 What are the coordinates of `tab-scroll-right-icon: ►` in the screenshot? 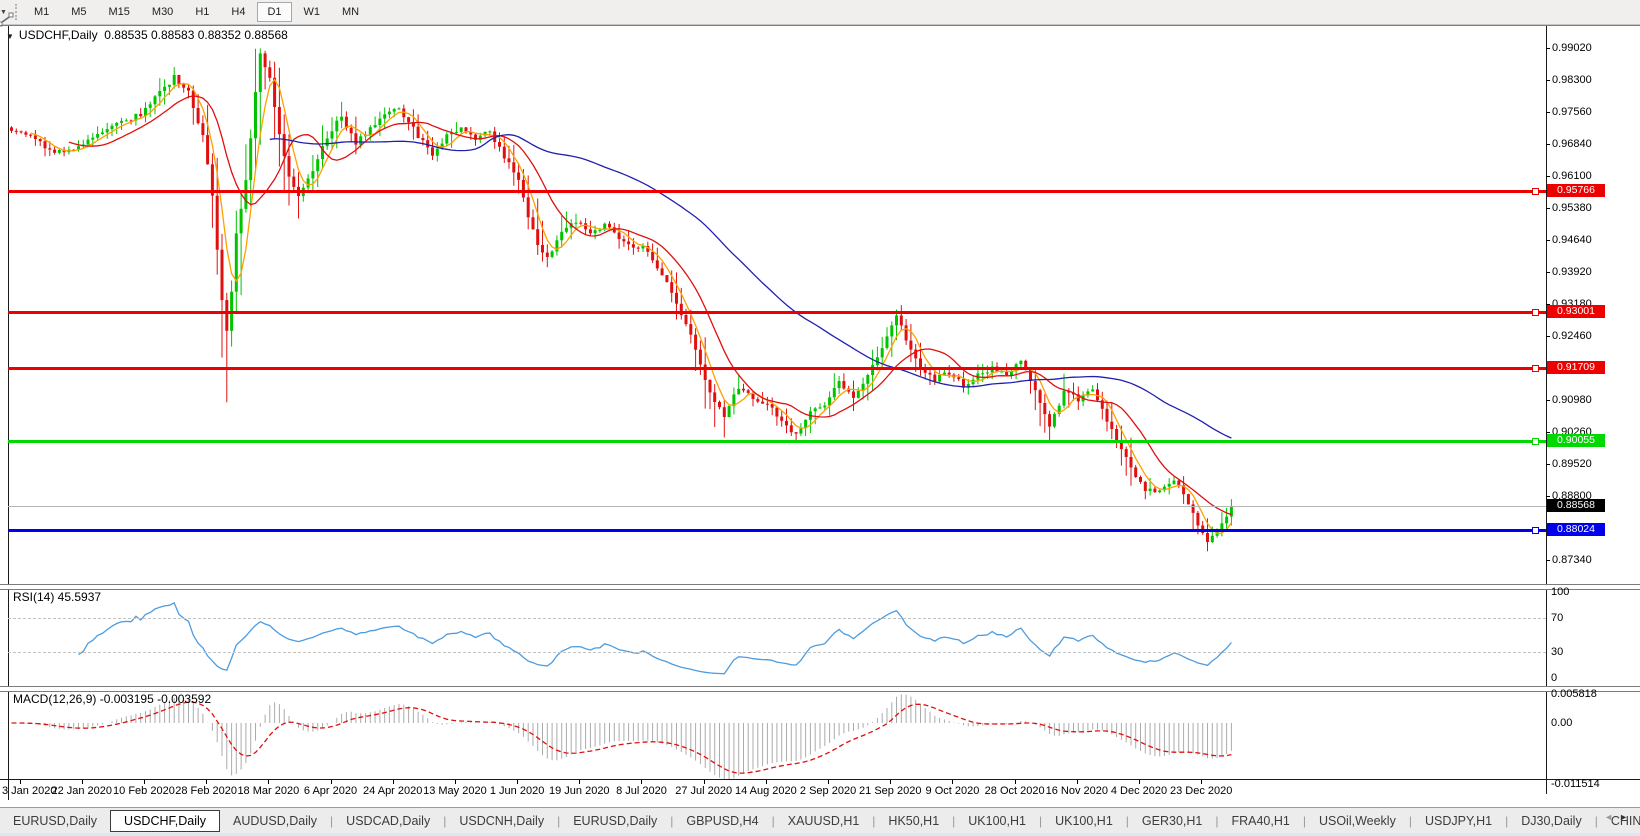 It's located at (1626, 817).